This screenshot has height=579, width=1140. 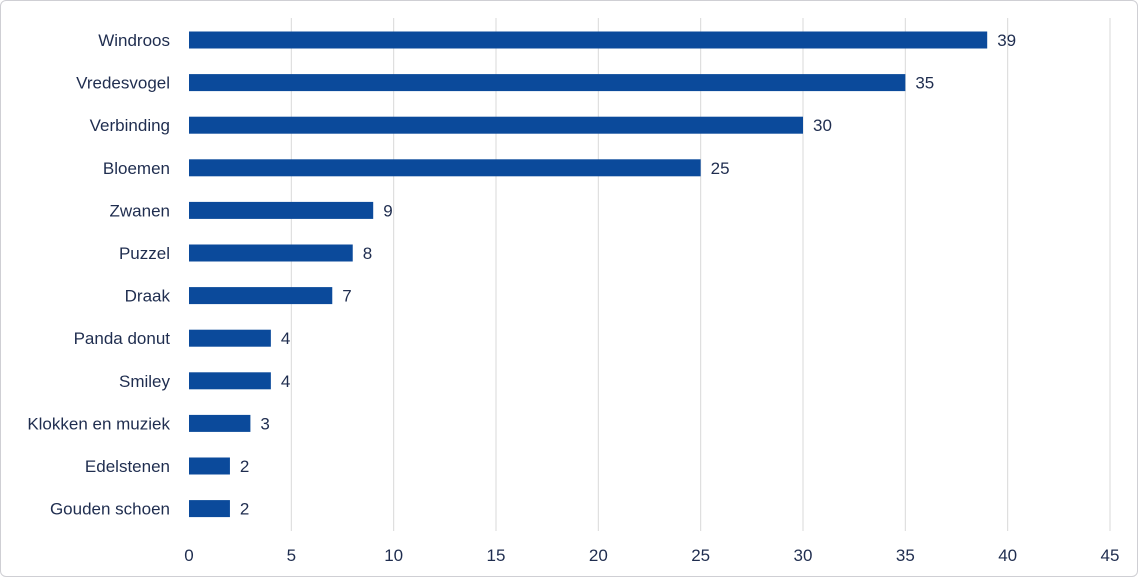 I want to click on data-label: 7, so click(x=346, y=296).